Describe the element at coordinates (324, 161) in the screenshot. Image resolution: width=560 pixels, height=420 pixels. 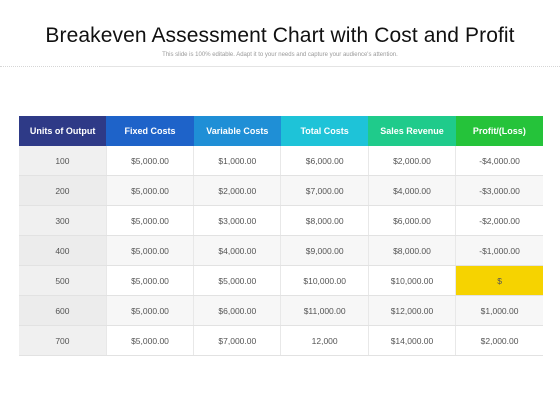
I see `cell-total-costs: $6,000.00` at that location.